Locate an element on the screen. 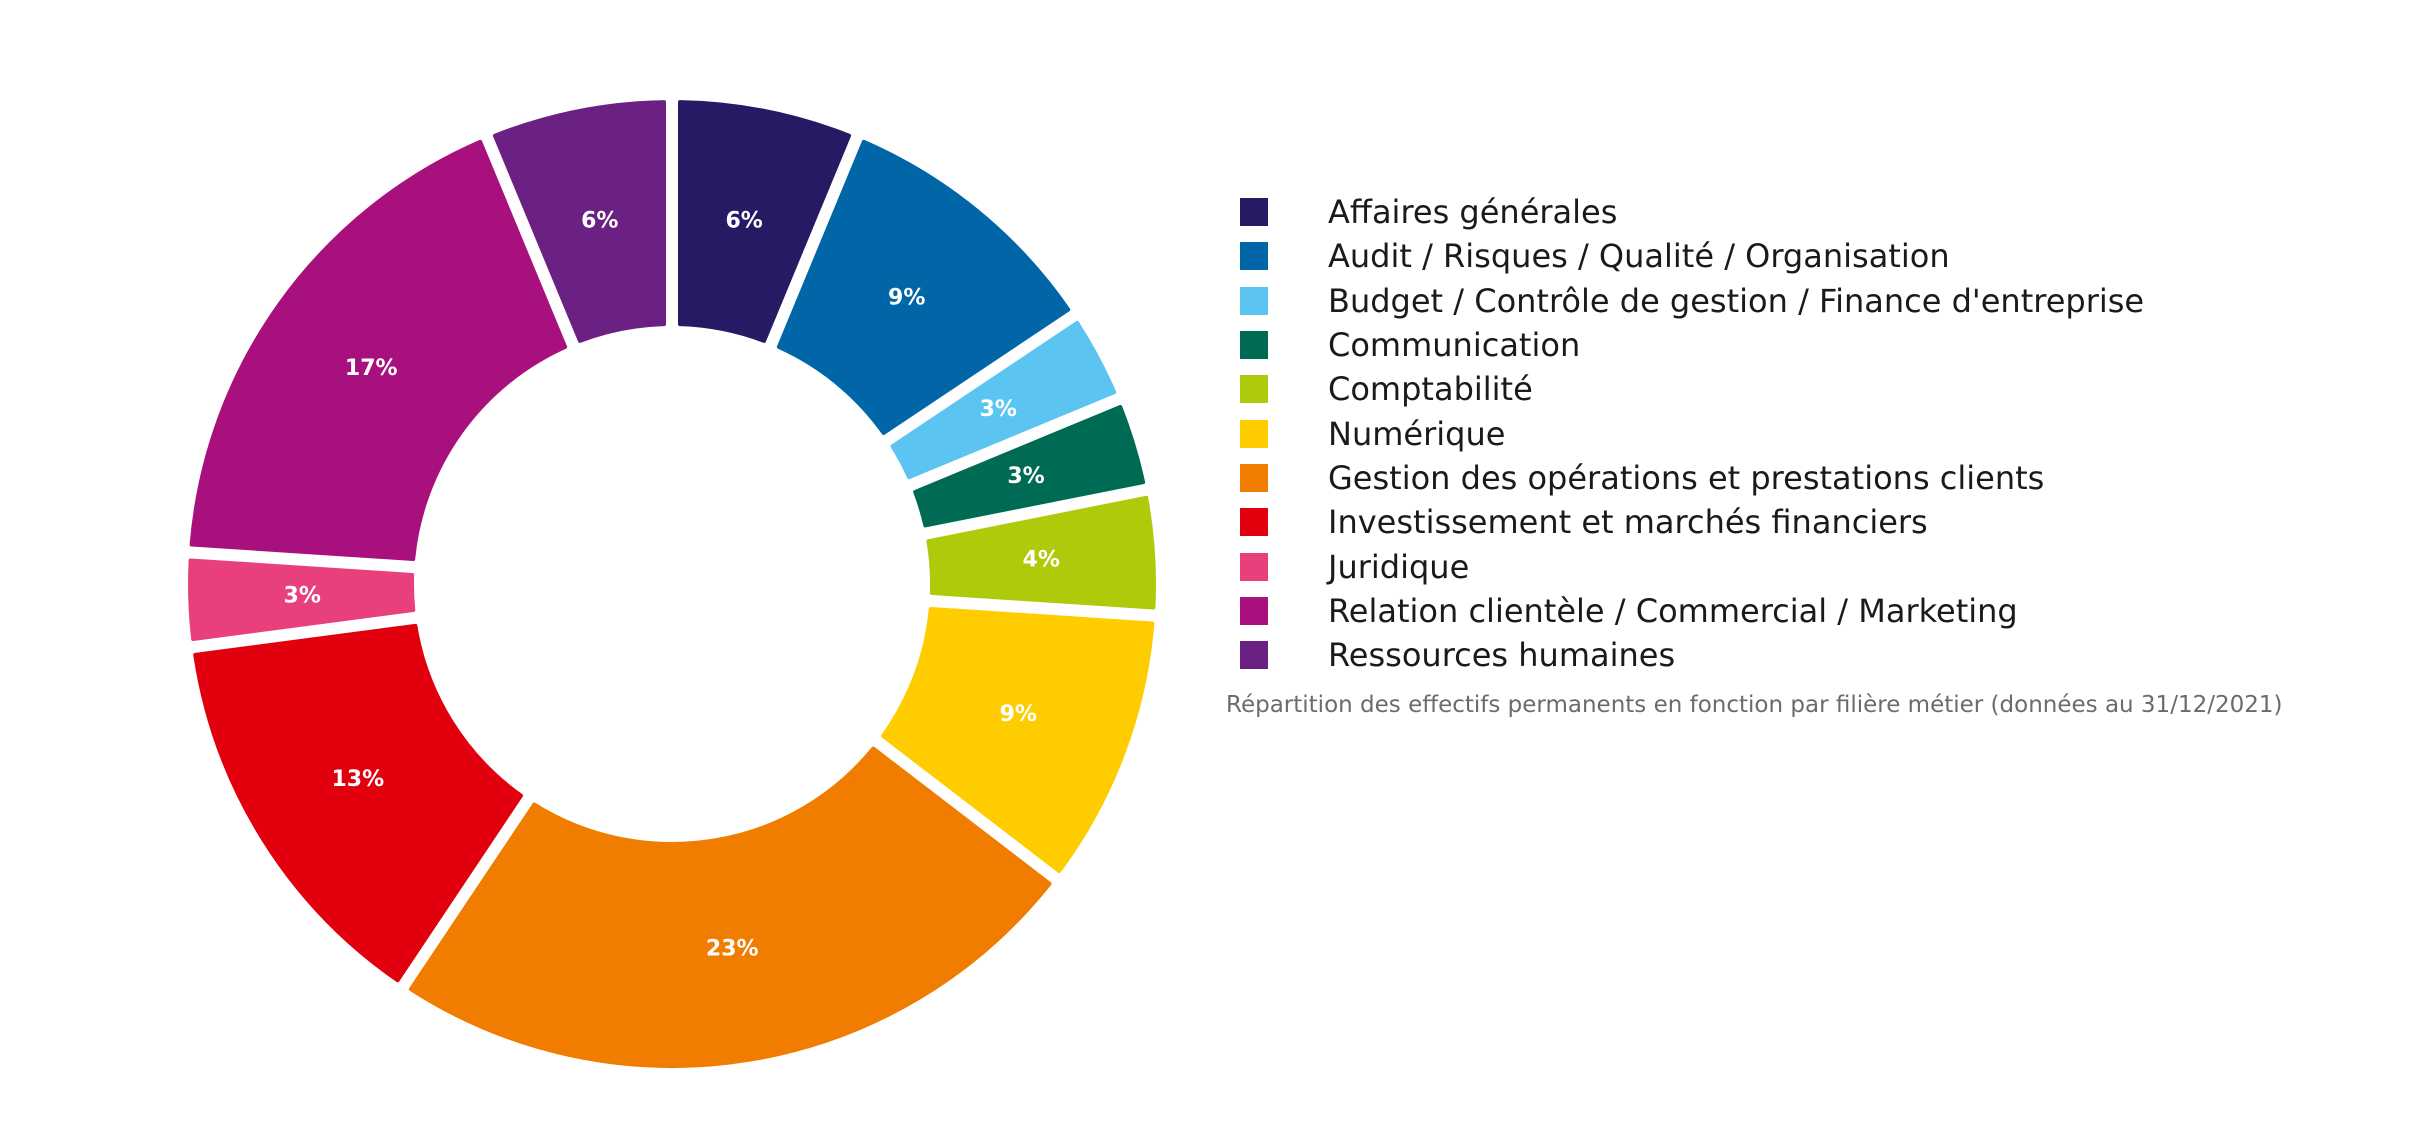  legend-item: Communication is located at coordinates (1692, 345).